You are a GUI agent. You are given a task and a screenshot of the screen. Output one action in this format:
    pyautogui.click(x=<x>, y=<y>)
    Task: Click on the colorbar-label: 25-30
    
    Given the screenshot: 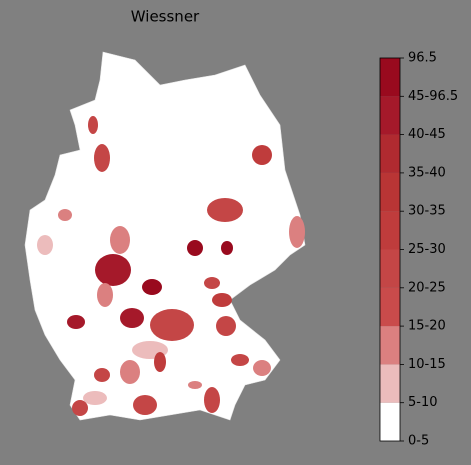 What is the action you would take?
    pyautogui.click(x=427, y=249)
    